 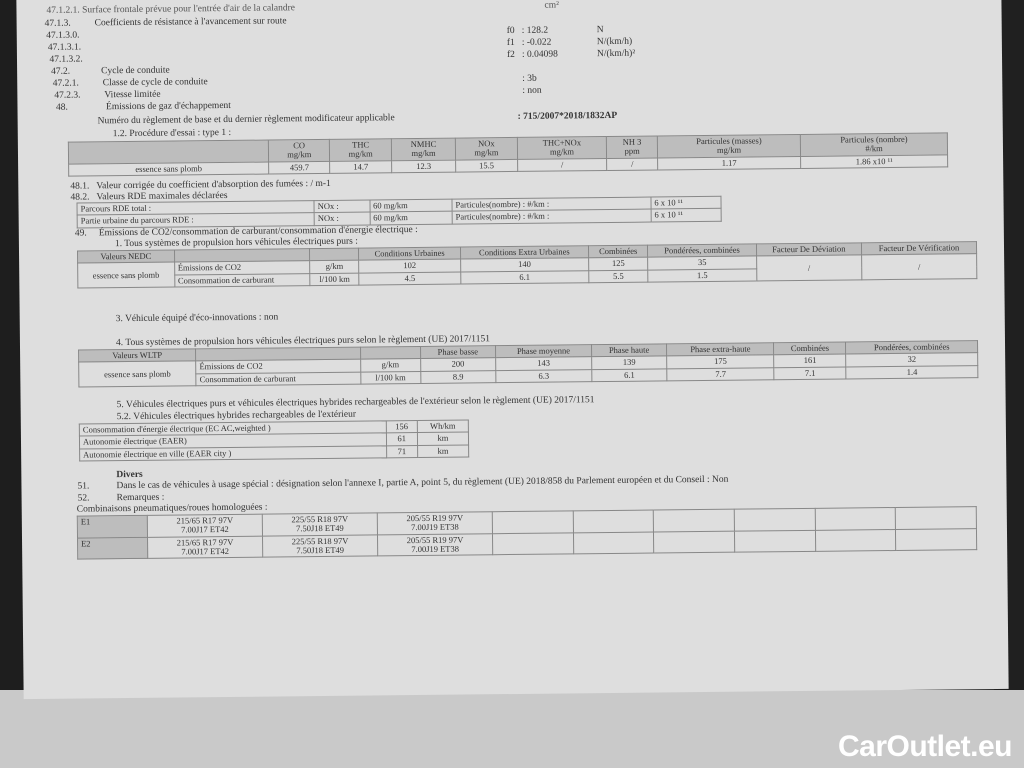 I want to click on nedc-cell: 1.5, so click(x=702, y=275).